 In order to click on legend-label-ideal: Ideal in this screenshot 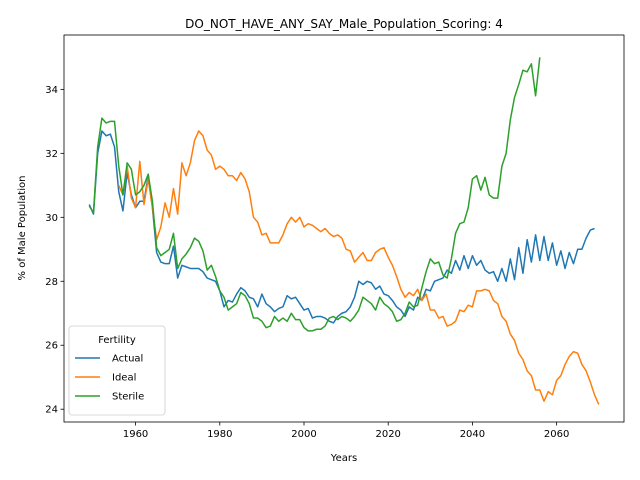, I will do `click(124, 378)`.